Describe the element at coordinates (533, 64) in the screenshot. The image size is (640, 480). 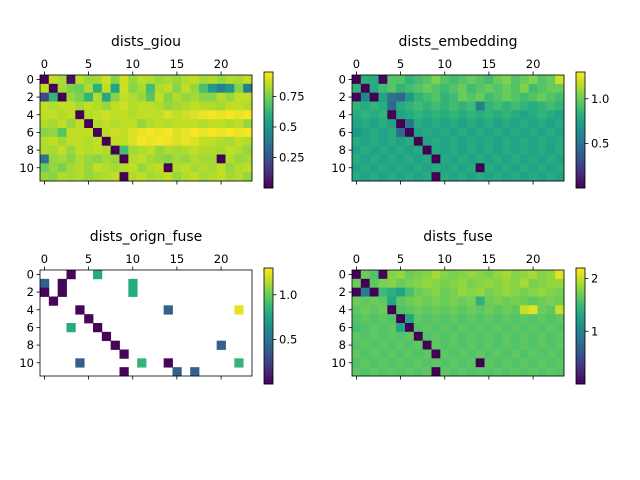
I see `x-tick-label: 20` at that location.